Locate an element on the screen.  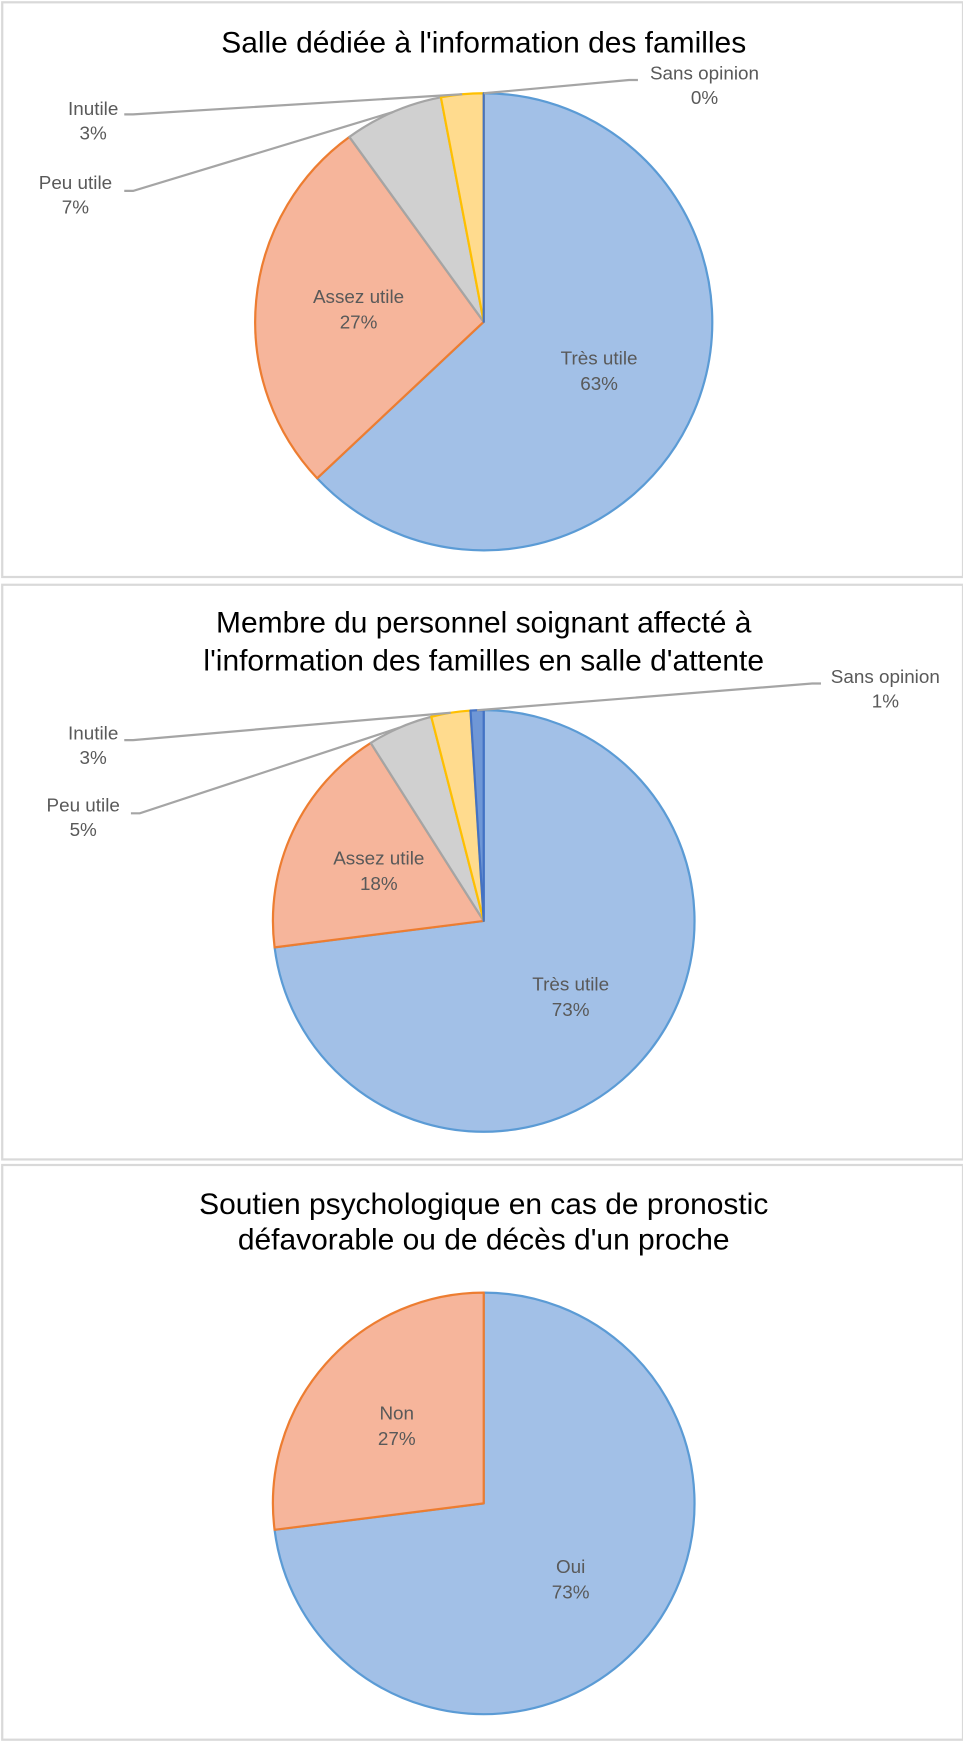
data-label: 1% is located at coordinates (885, 700).